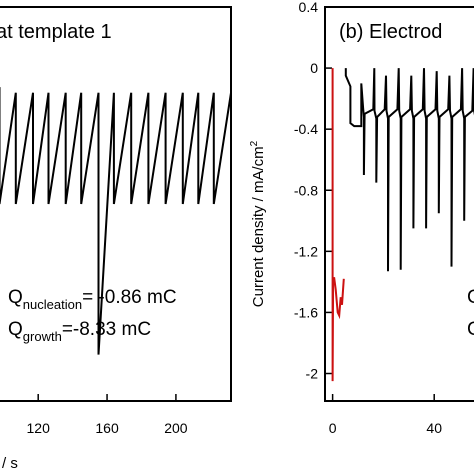 The image size is (474, 474). I want to click on q-nucleation-base: Q, so click(15, 297).